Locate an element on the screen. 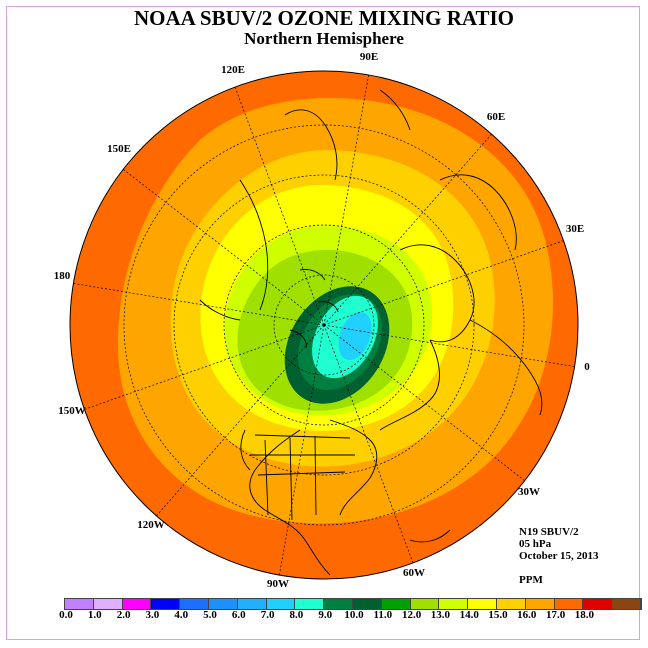 Image resolution: width=648 pixels, height=648 pixels. colorbar-tick-label: 10.0 is located at coordinates (354, 615).